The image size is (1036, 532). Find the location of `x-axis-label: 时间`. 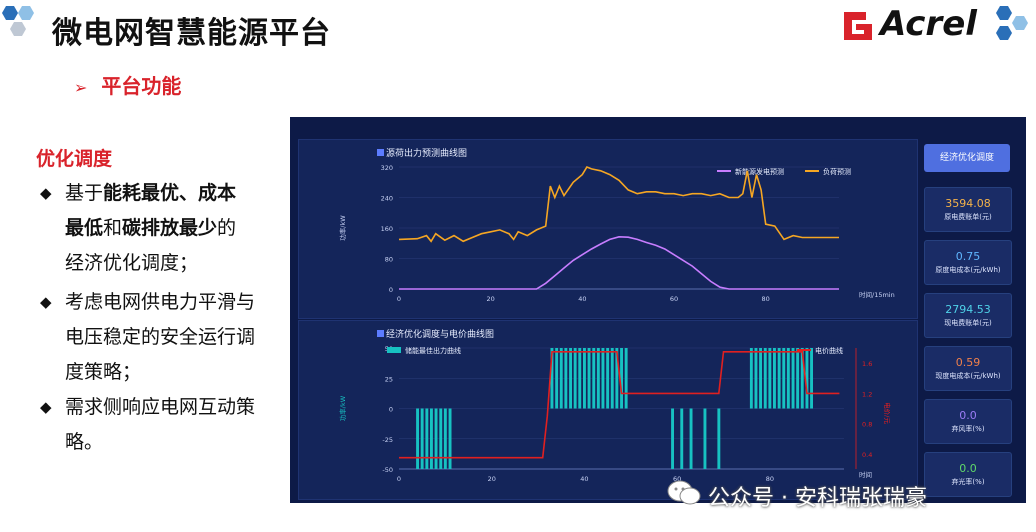

x-axis-label: 时间 is located at coordinates (865, 474).